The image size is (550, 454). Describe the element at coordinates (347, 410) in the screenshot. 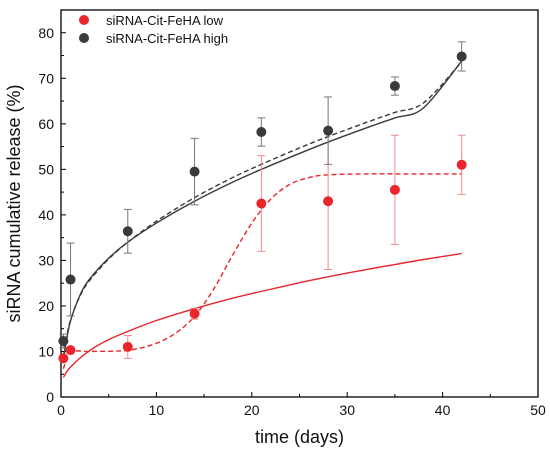

I see `x-tick-label: 30` at that location.